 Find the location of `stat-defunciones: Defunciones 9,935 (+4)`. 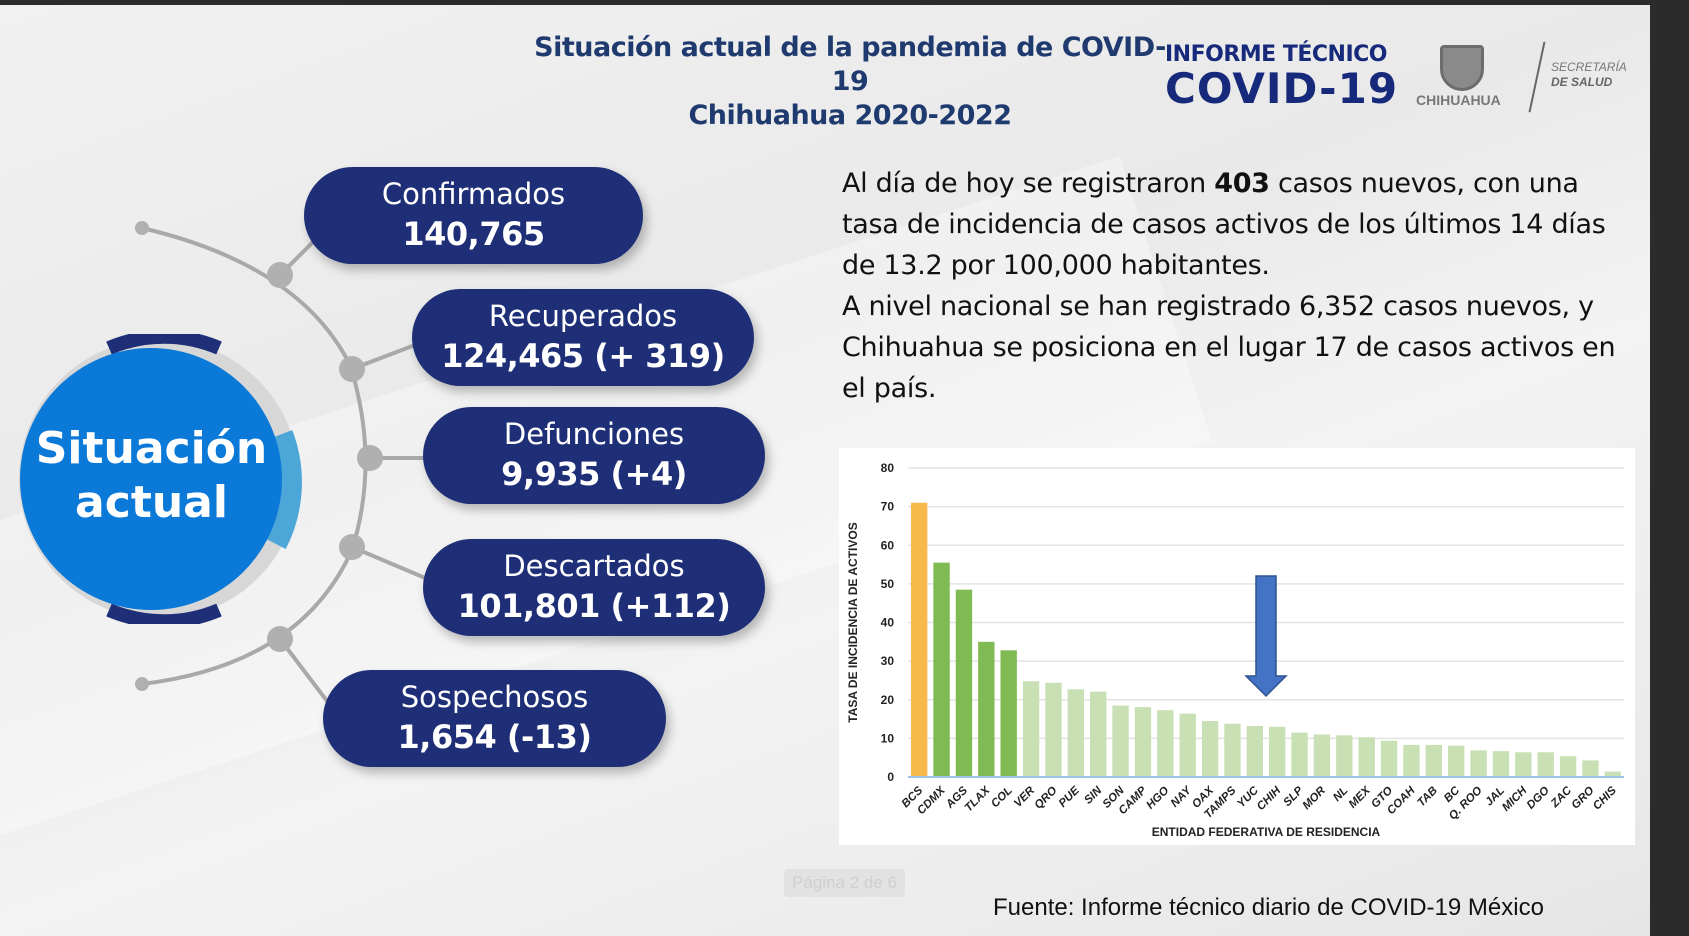

stat-defunciones: Defunciones 9,935 (+4) is located at coordinates (594, 455).